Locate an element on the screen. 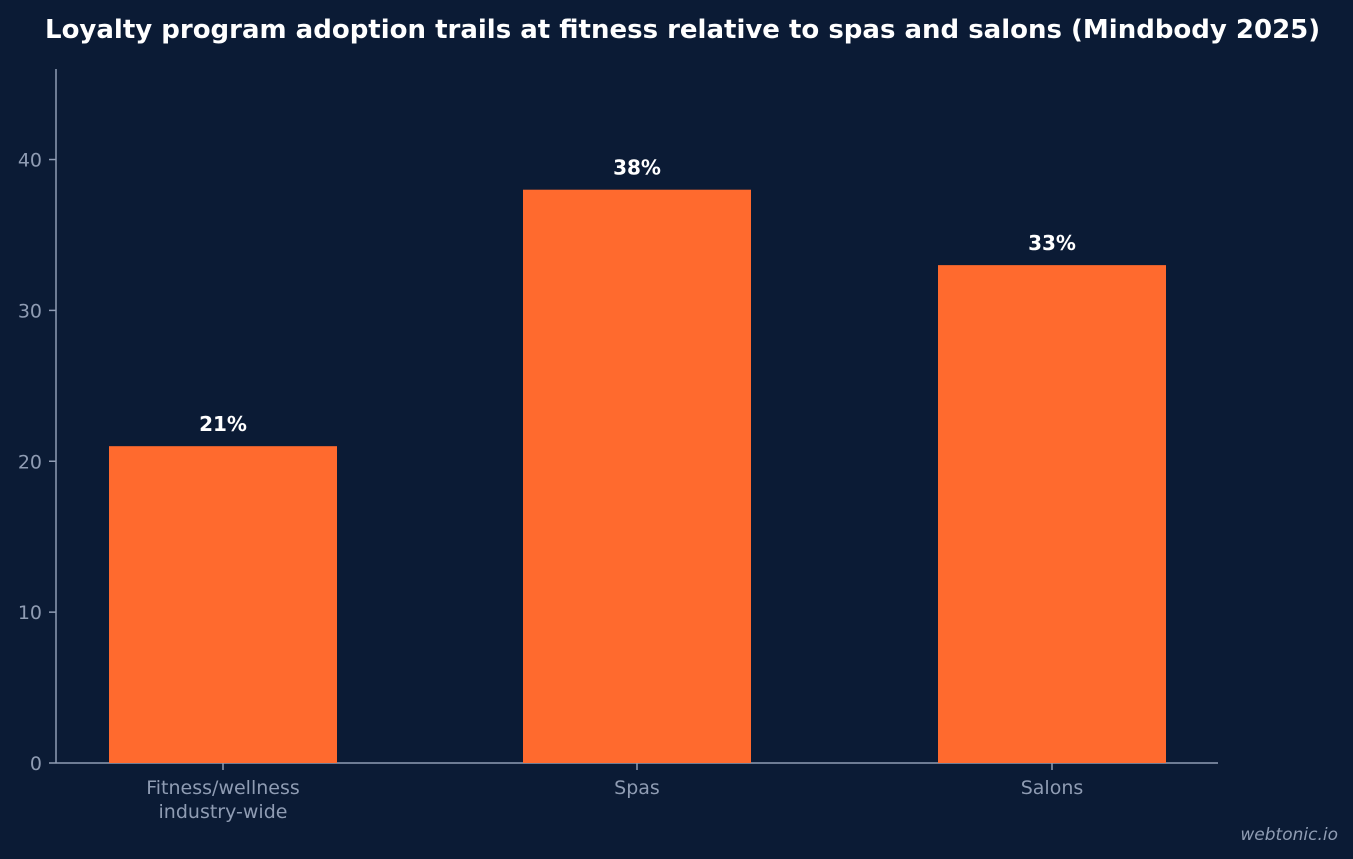 This screenshot has height=859, width=1353. x-tick-label-line: industry-wide is located at coordinates (223, 812).